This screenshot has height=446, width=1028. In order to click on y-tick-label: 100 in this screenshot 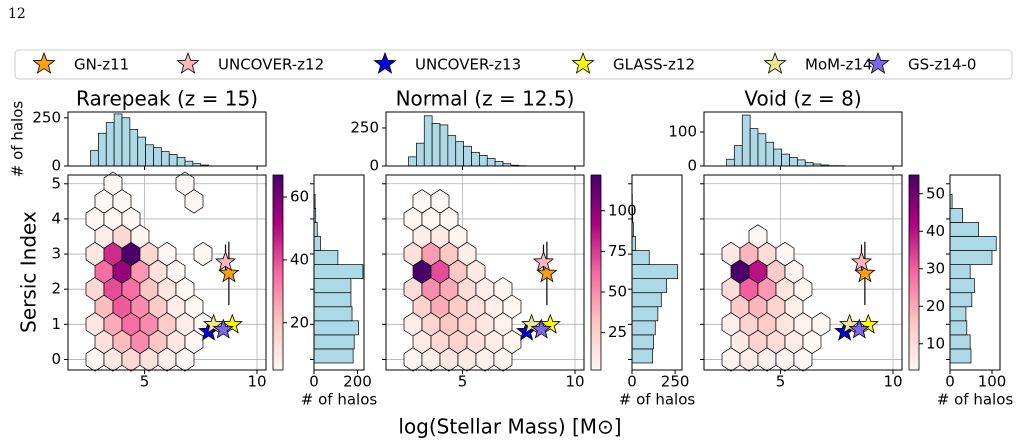, I will do `click(682, 132)`.